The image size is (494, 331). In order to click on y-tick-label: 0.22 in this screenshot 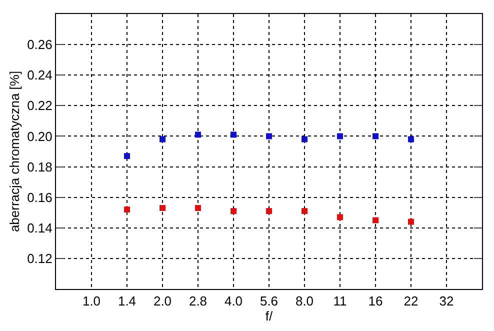, I will do `click(39, 106)`.